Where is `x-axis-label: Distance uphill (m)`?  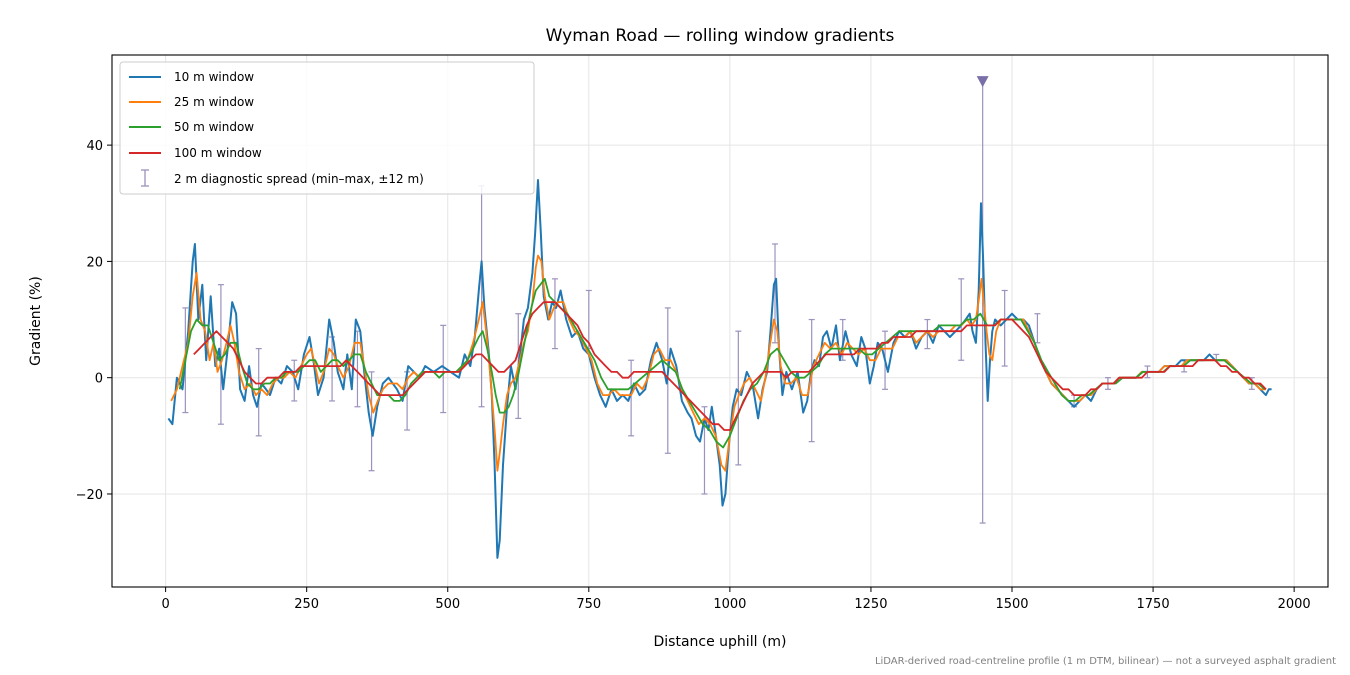 x-axis-label: Distance uphill (m) is located at coordinates (720, 642).